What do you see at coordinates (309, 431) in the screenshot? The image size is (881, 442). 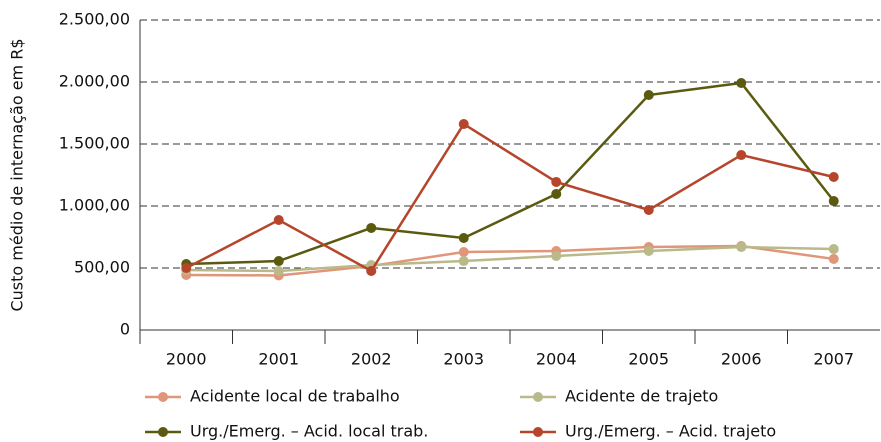 I see `legend-label: Urg./Emerg. – Acid. local trab.` at bounding box center [309, 431].